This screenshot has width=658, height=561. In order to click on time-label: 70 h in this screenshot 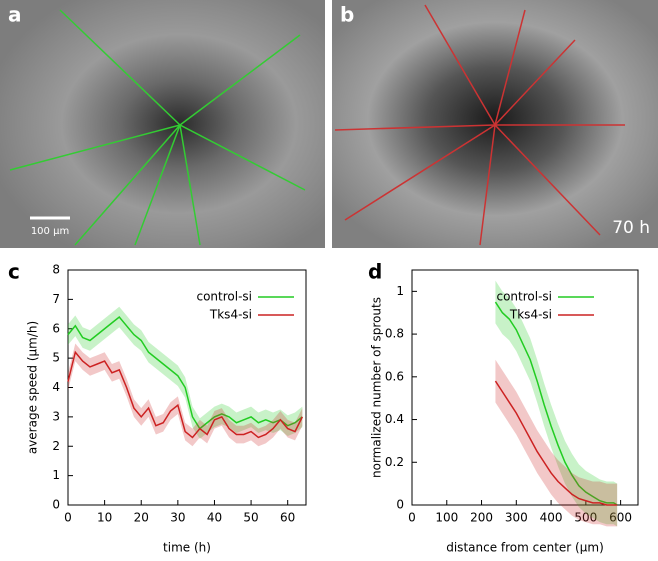, I will do `click(631, 228)`.